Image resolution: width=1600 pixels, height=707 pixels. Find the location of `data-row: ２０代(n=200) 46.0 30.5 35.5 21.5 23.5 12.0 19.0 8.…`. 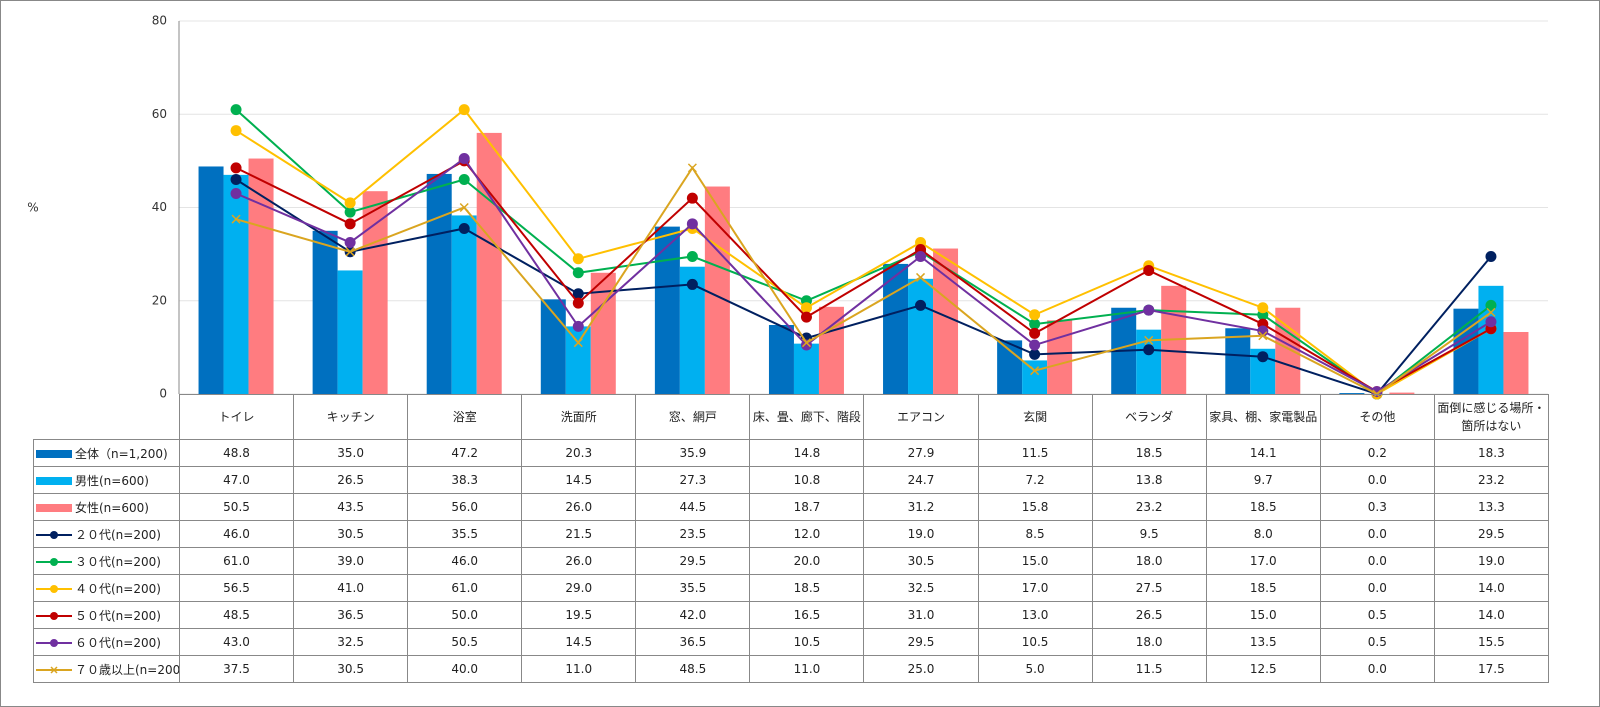

data-row: ２０代(n=200) 46.0 30.5 35.5 21.5 23.5 12.0 19.0 8.… is located at coordinates (791, 534).